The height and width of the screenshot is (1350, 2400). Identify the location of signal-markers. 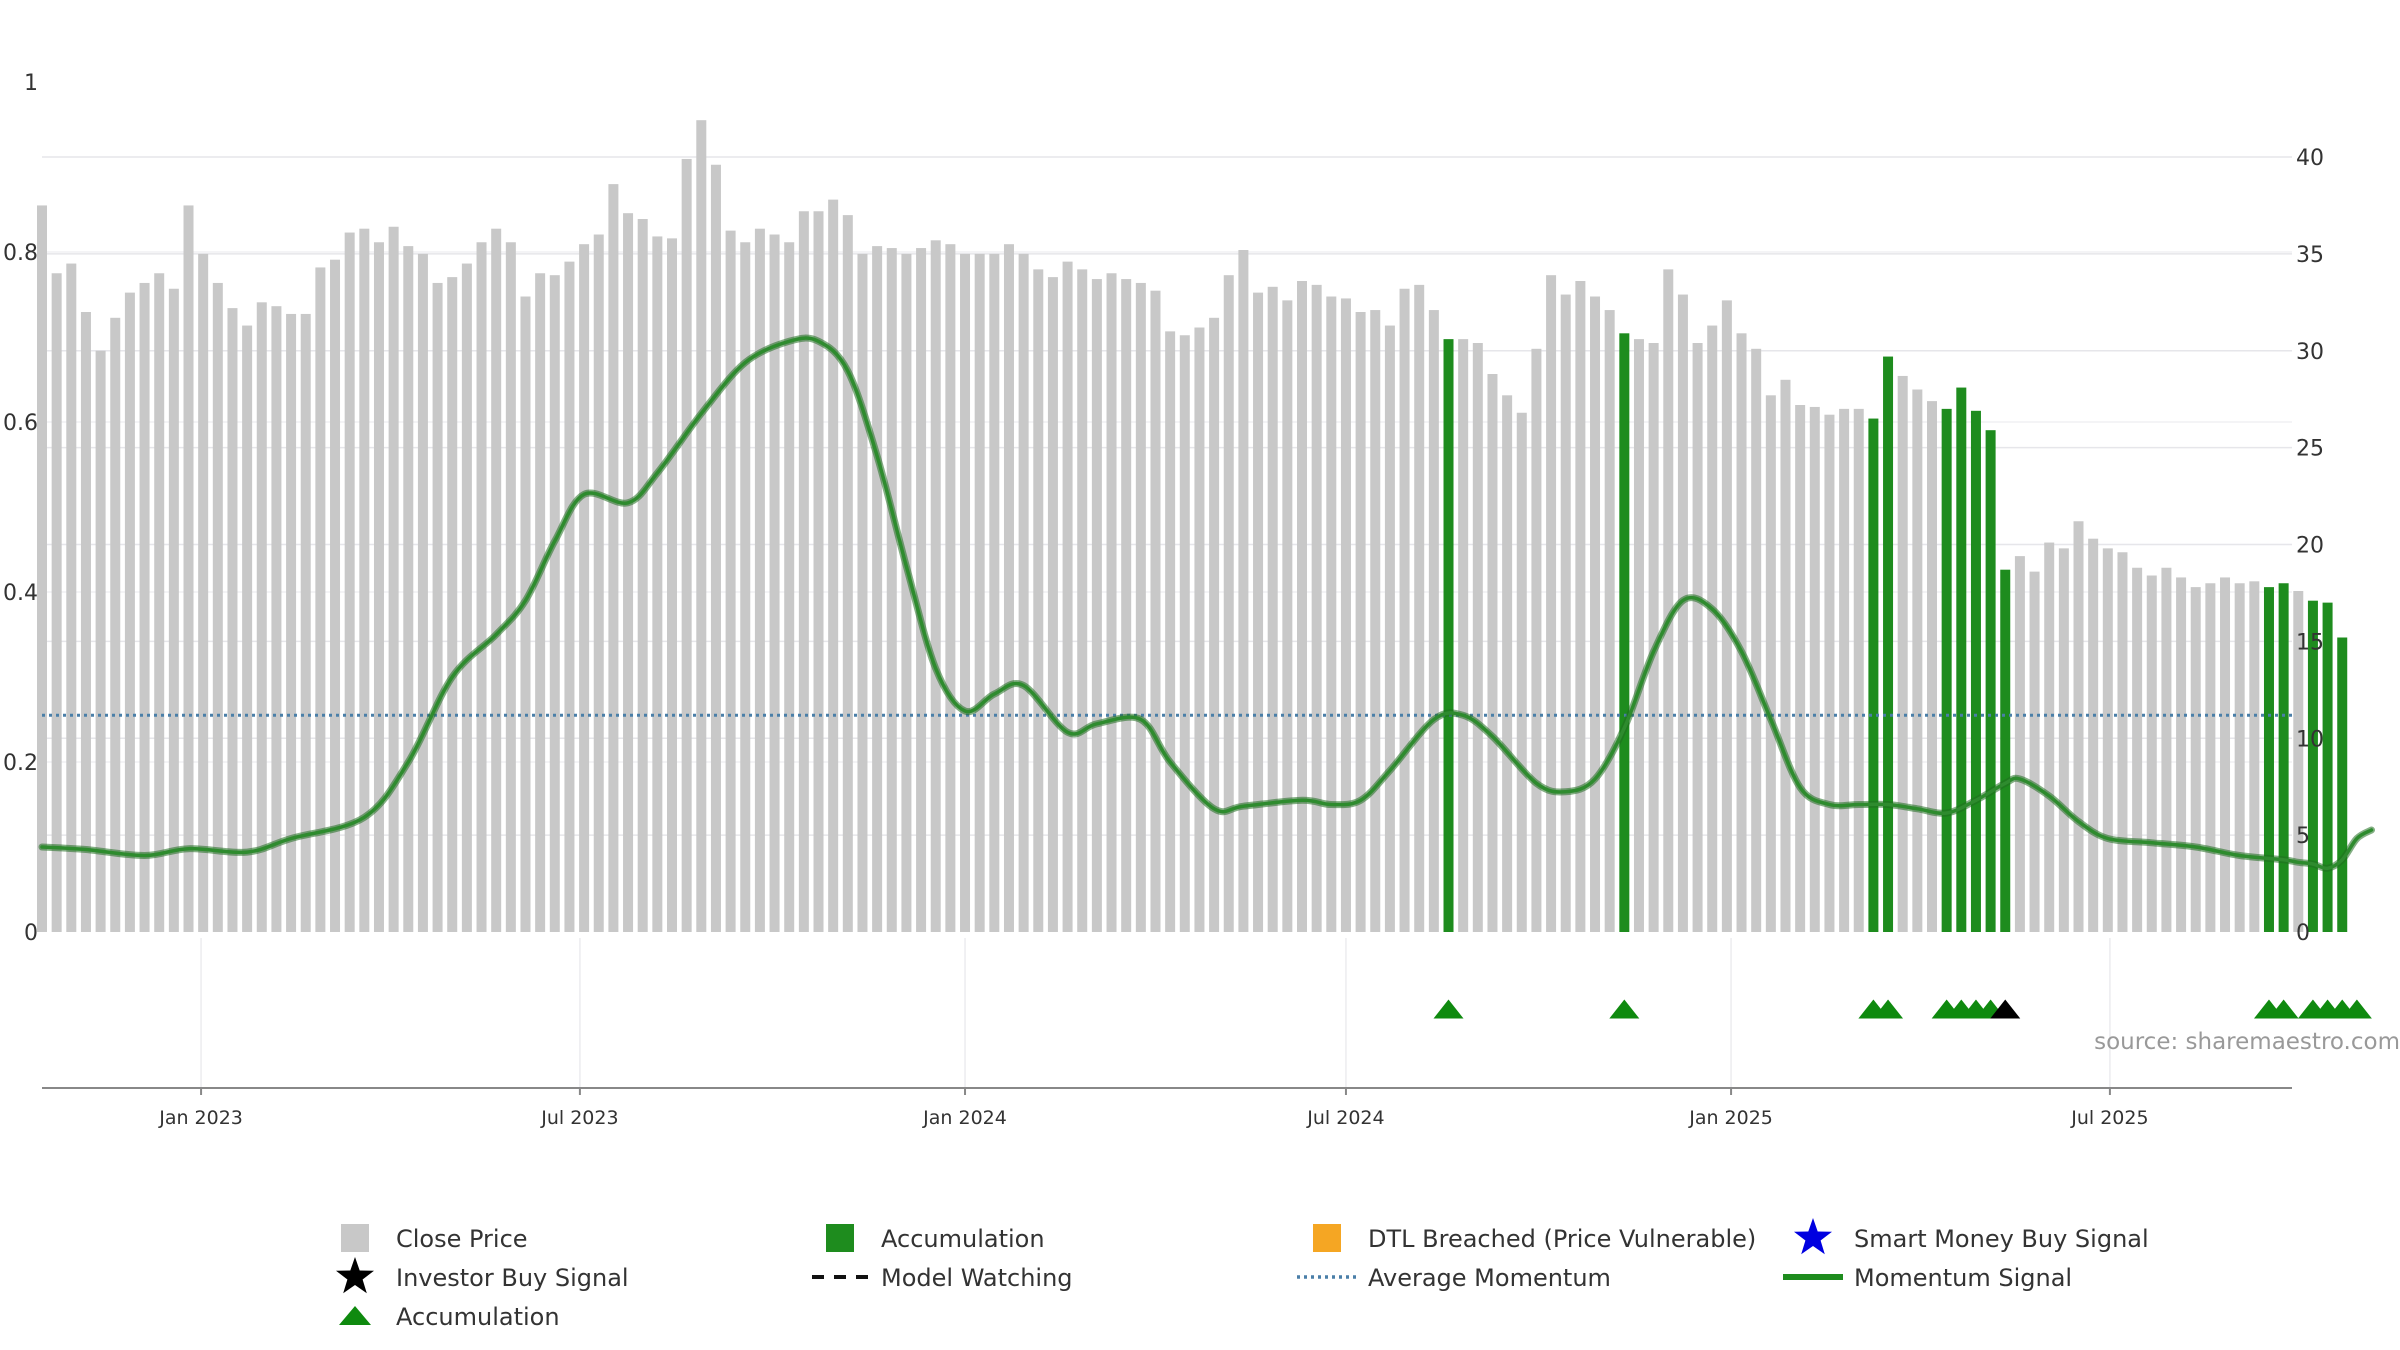
(1902, 1009).